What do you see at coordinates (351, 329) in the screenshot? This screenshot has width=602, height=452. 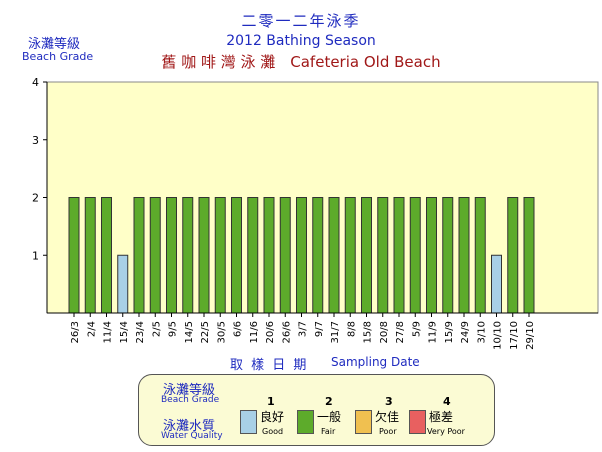 I see `x-tick-label: 8/8` at bounding box center [351, 329].